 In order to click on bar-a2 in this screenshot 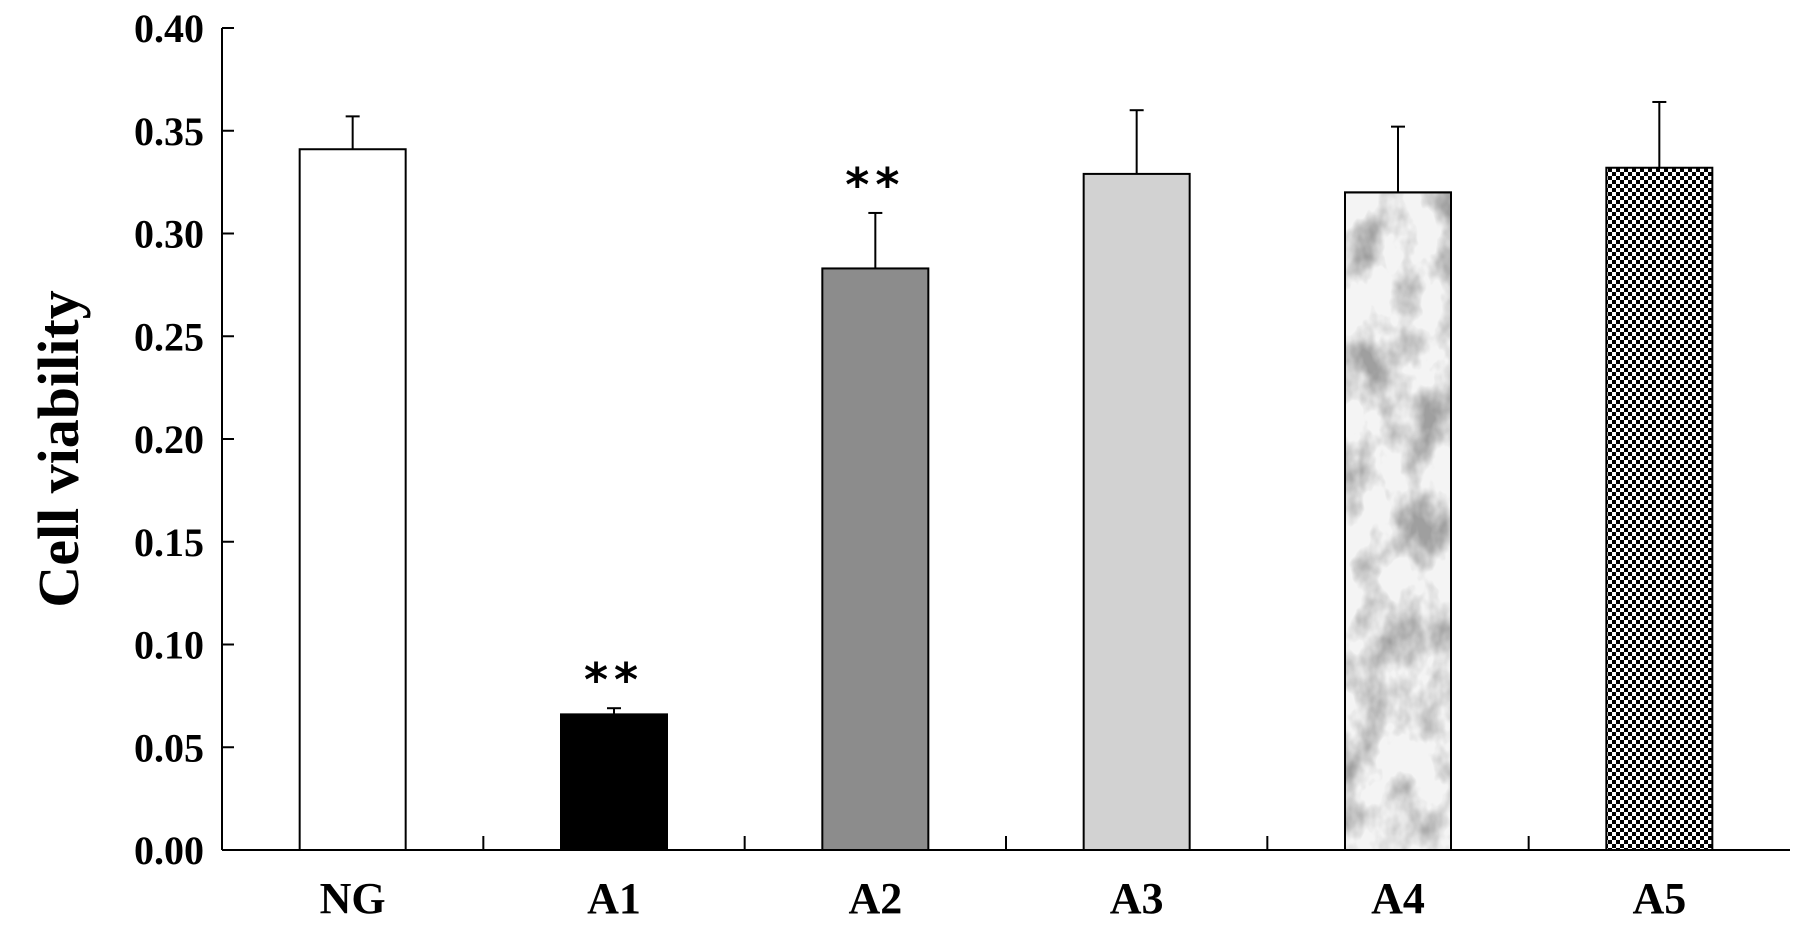, I will do `click(875, 559)`.